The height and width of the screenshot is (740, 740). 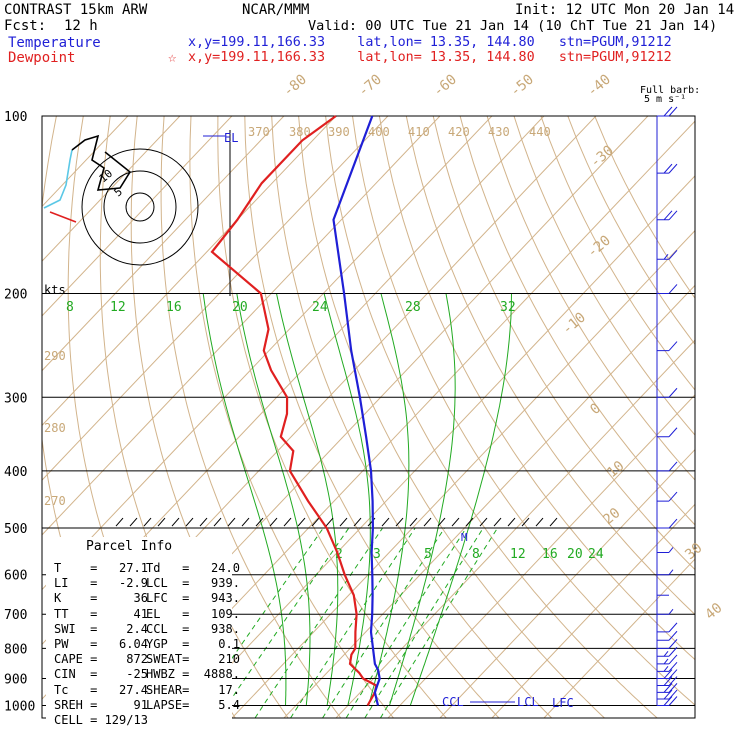 I want to click on dewpoint-legend-label: Dewpoint, so click(x=42, y=58).